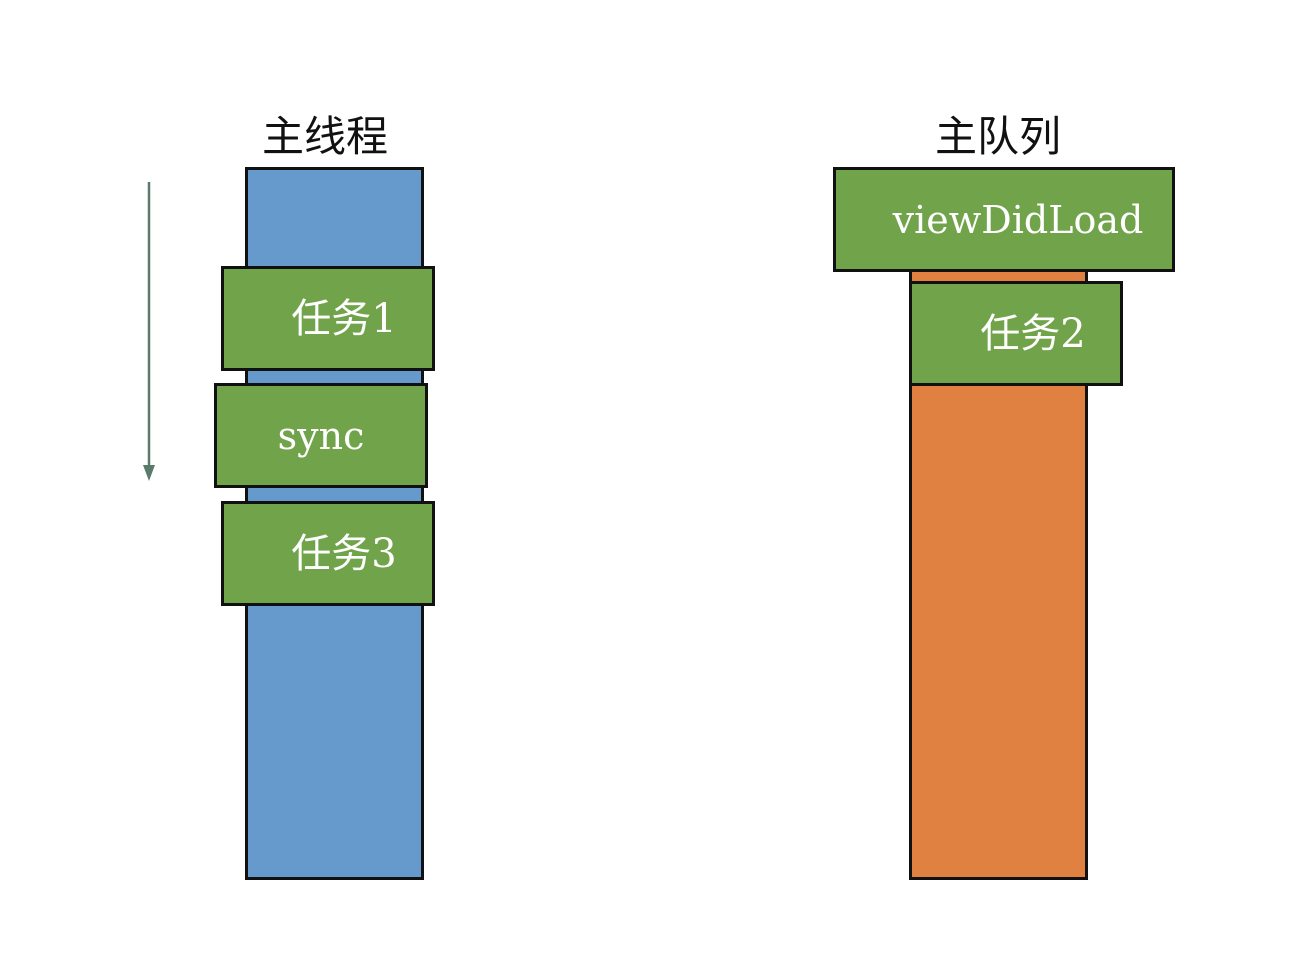 The image size is (1306, 958). I want to click on main-queue-task-2: 任务2, so click(1016, 333).